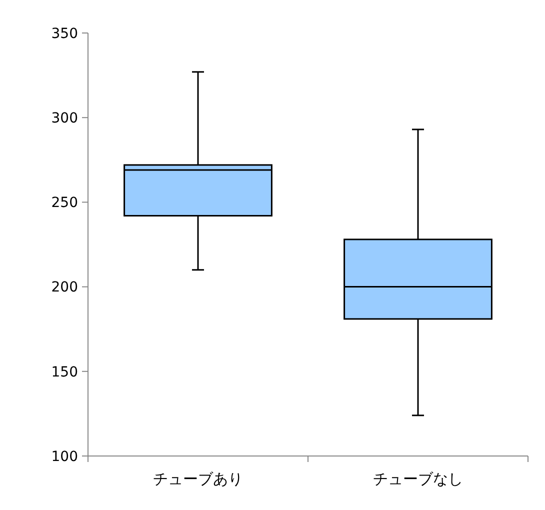 Image resolution: width=545 pixels, height=510 pixels. Describe the element at coordinates (198, 479) in the screenshot. I see `x-tick-label: チューブあり` at that location.